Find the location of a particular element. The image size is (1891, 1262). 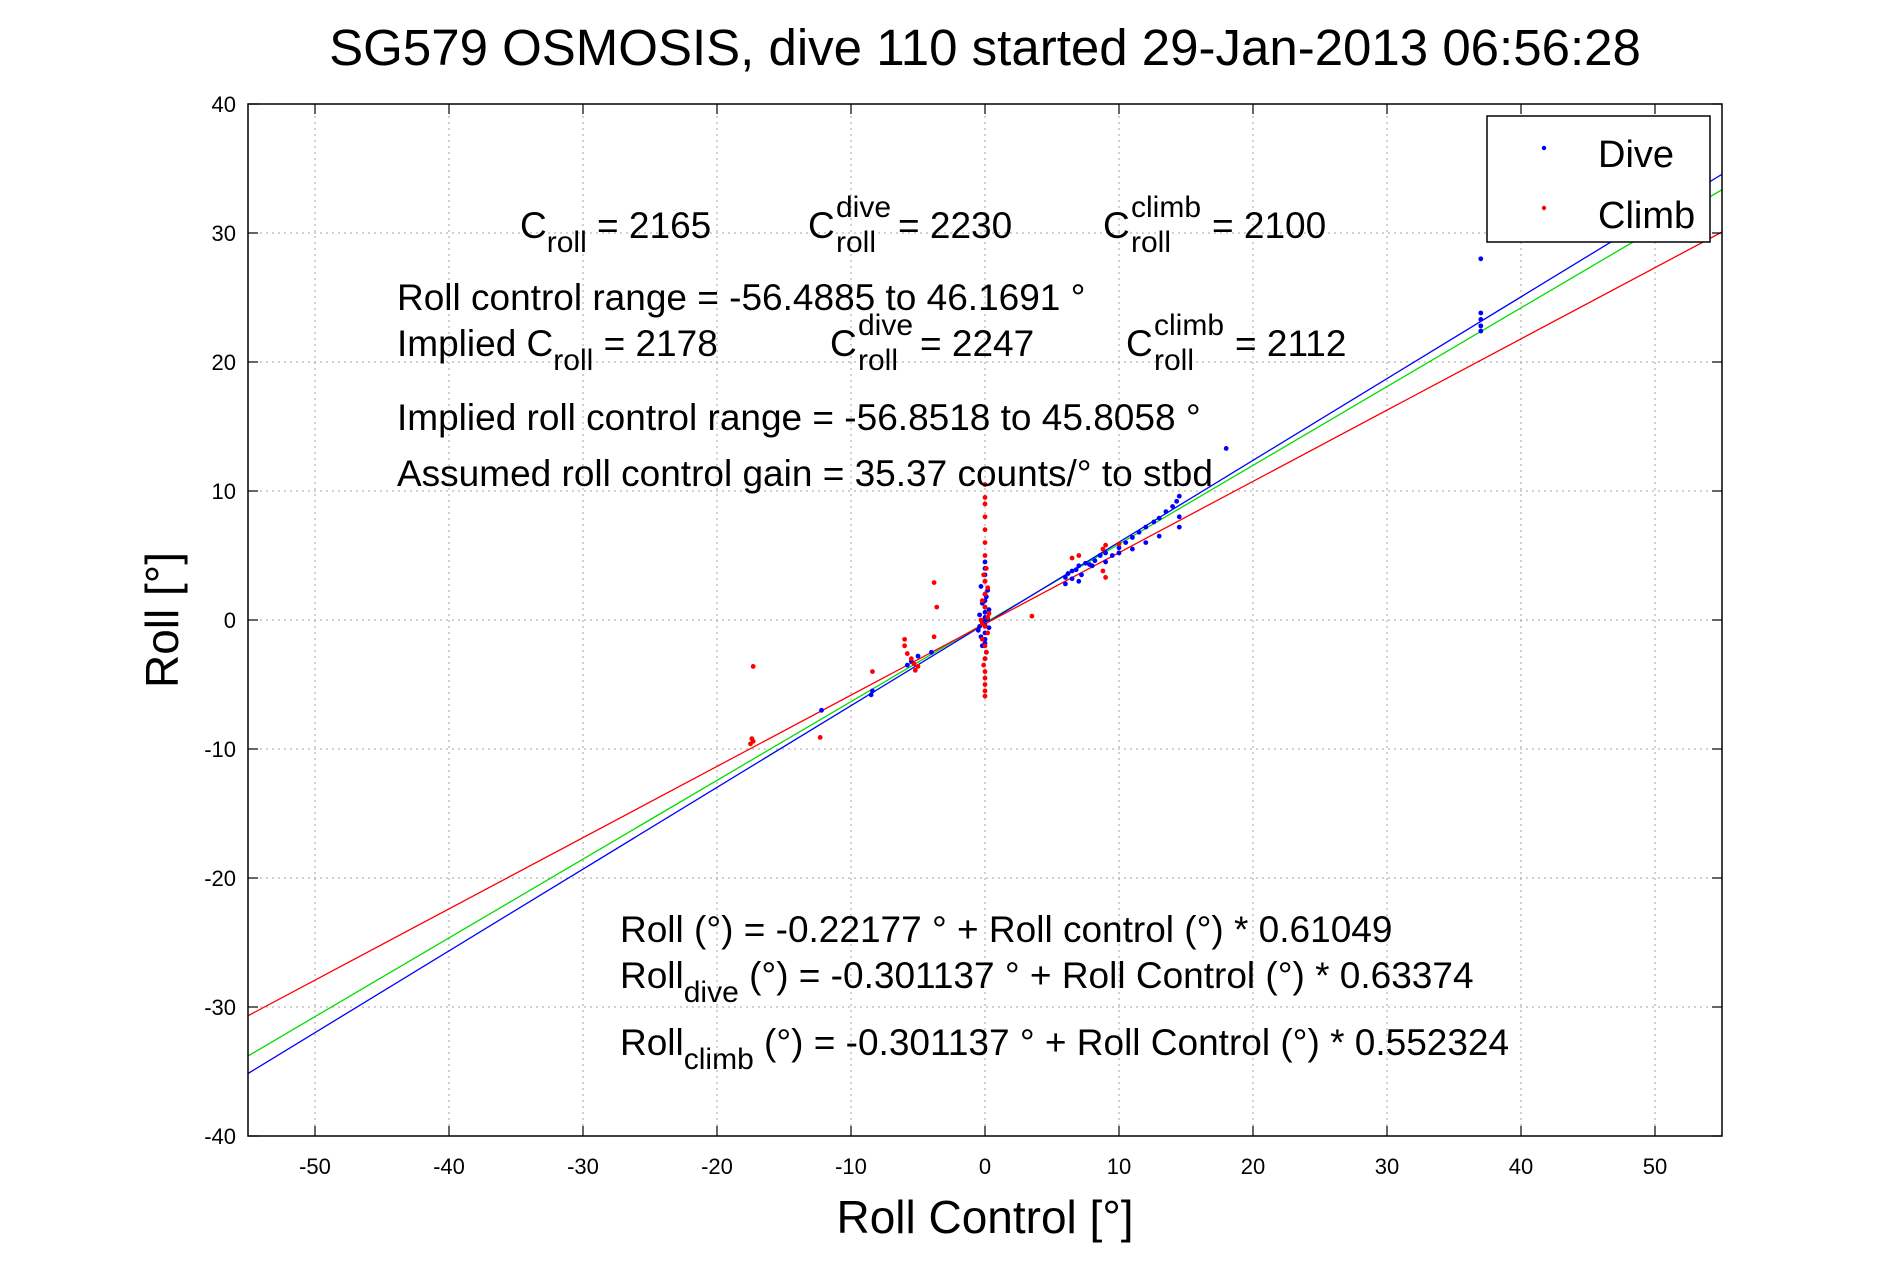

c-roll-dive-annotation: C is located at coordinates (821, 225).